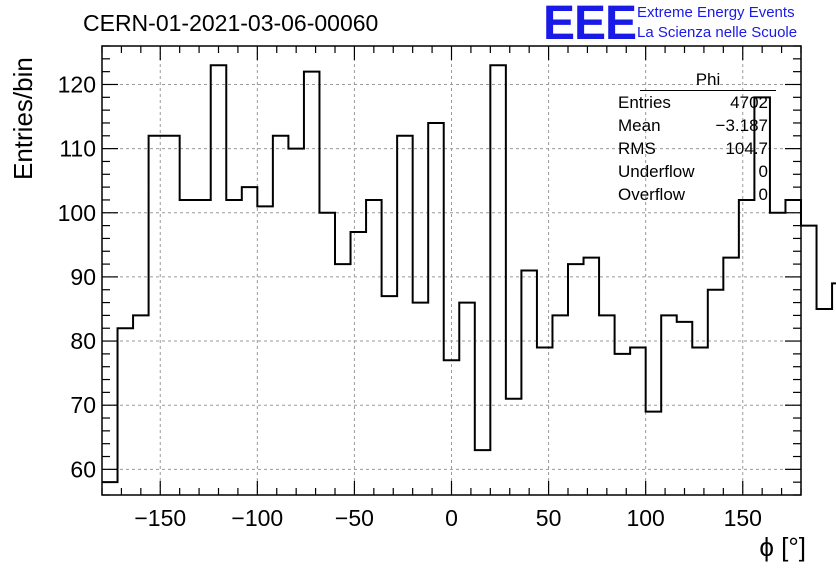  What do you see at coordinates (782, 547) in the screenshot?
I see `x-axis-label: ϕ [°]` at bounding box center [782, 547].